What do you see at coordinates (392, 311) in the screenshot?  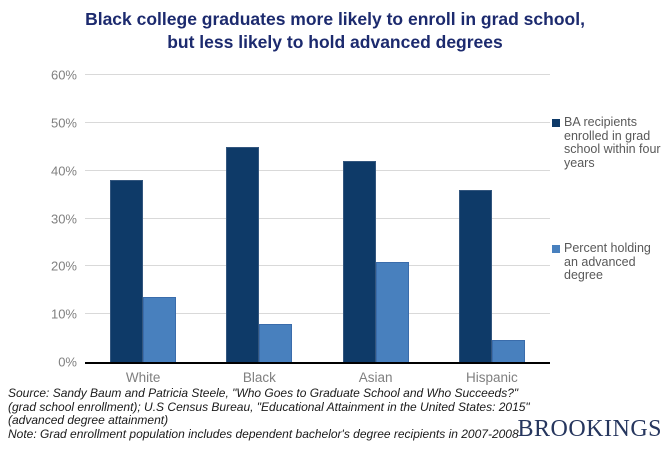 I see `bar-asian-advanced-degree` at bounding box center [392, 311].